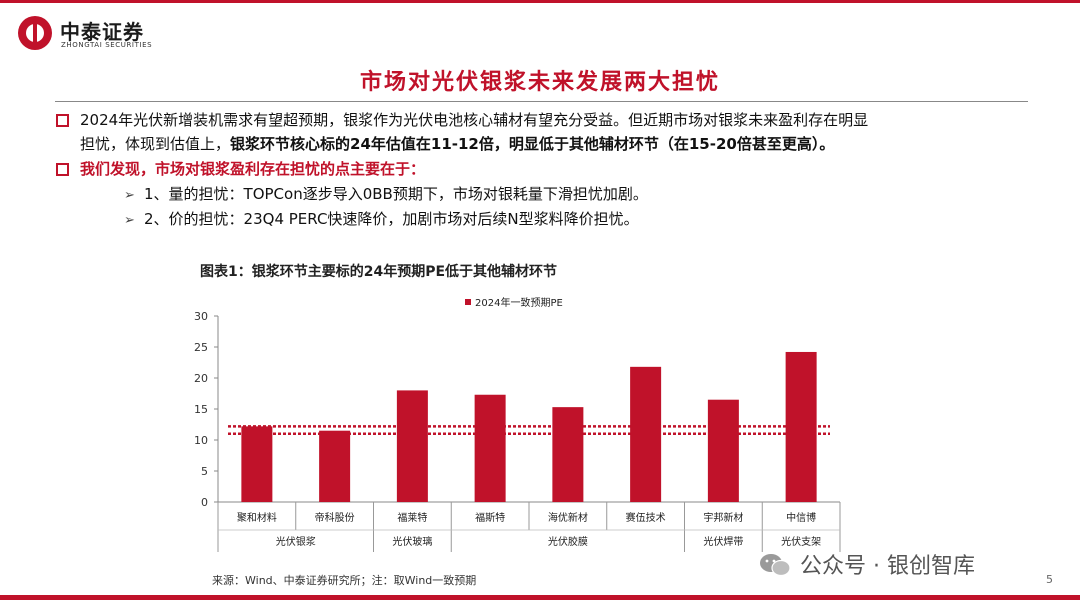  Describe the element at coordinates (201, 440) in the screenshot. I see `y-tick-label: 10` at that location.